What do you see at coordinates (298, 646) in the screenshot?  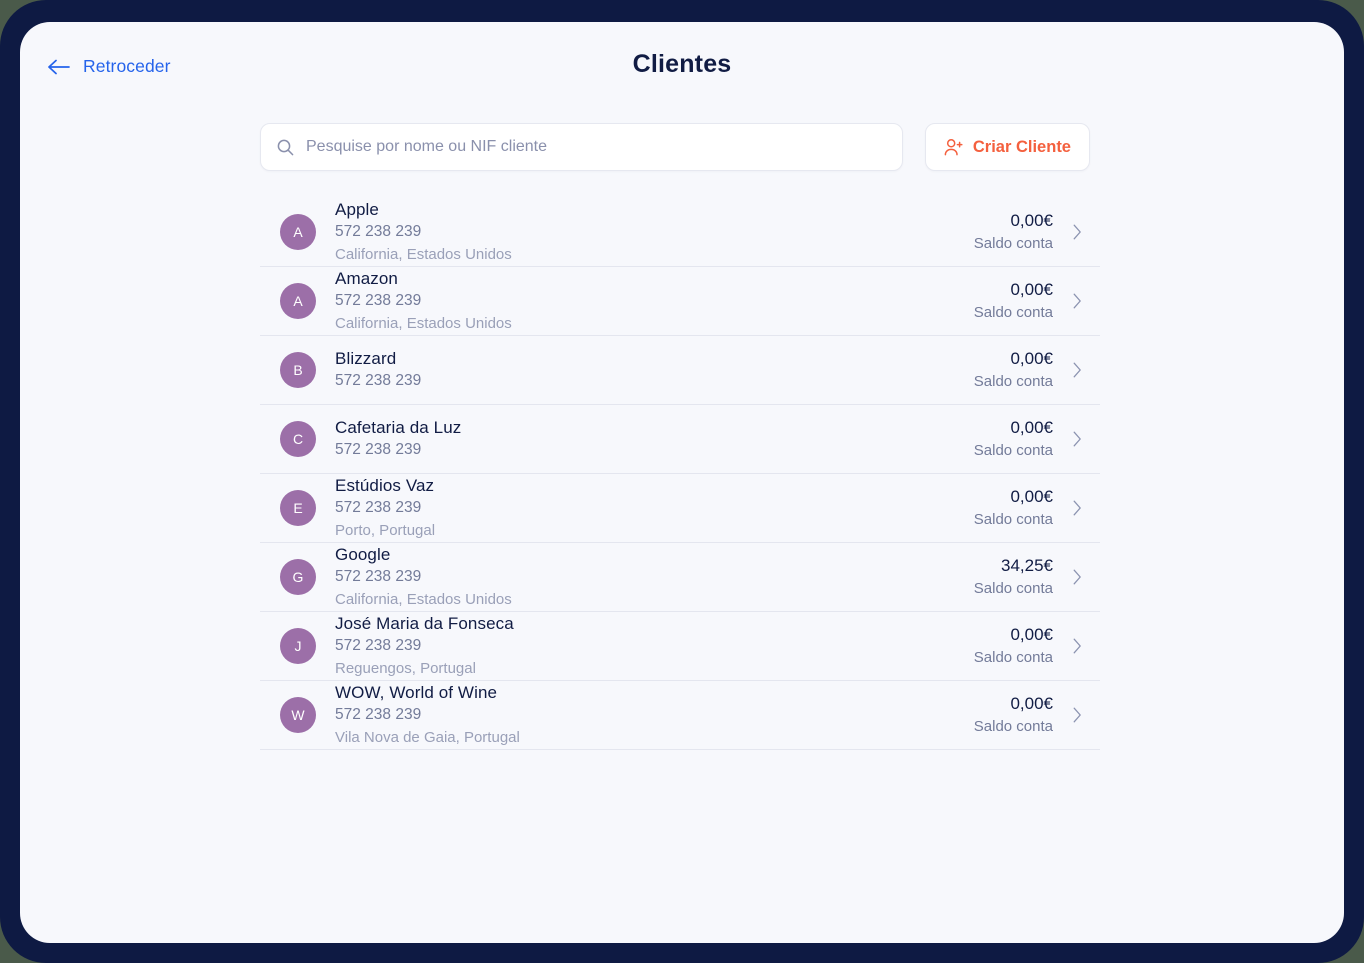 I see `avatar: J` at bounding box center [298, 646].